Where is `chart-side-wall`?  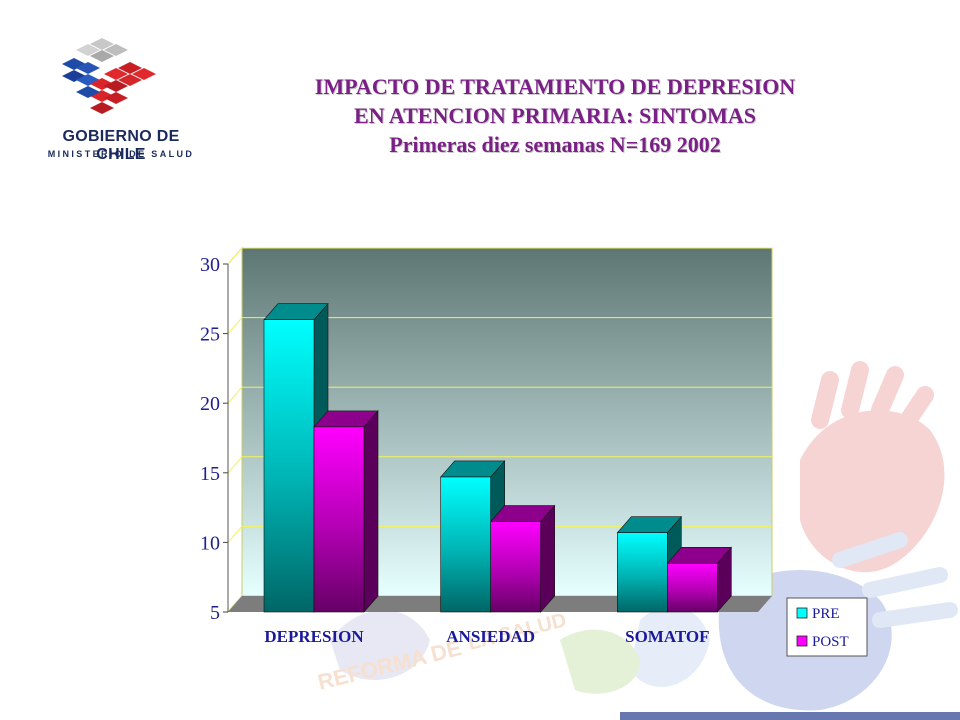
chart-side-wall is located at coordinates (235, 430).